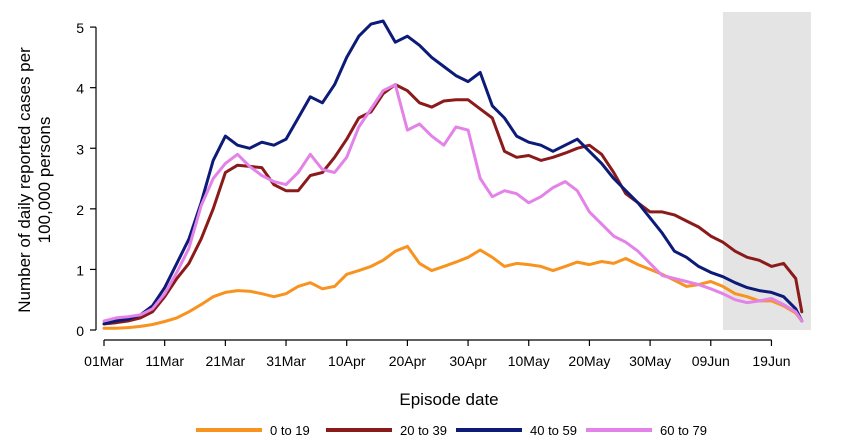 This screenshot has height=448, width=850. I want to click on x-tick-label: 10May, so click(529, 361).